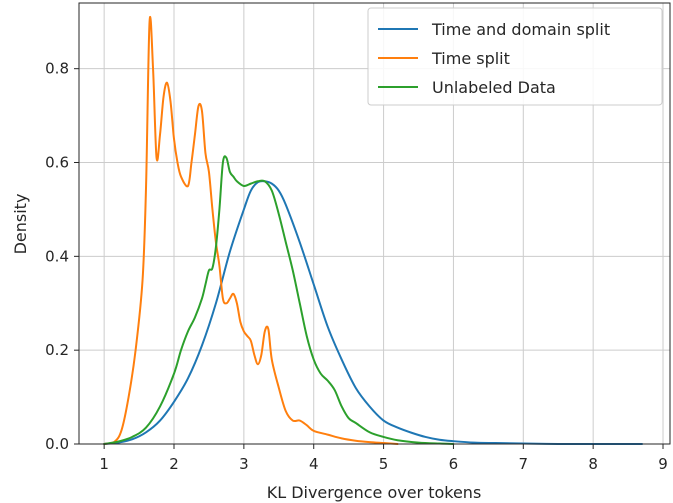 Image resolution: width=673 pixels, height=503 pixels. I want to click on y-tick-label: 0.0, so click(57, 444).